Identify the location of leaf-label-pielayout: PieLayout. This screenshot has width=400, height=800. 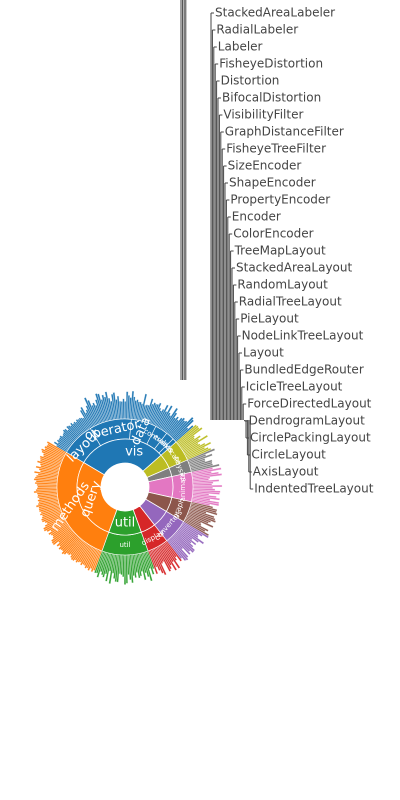
(269, 319).